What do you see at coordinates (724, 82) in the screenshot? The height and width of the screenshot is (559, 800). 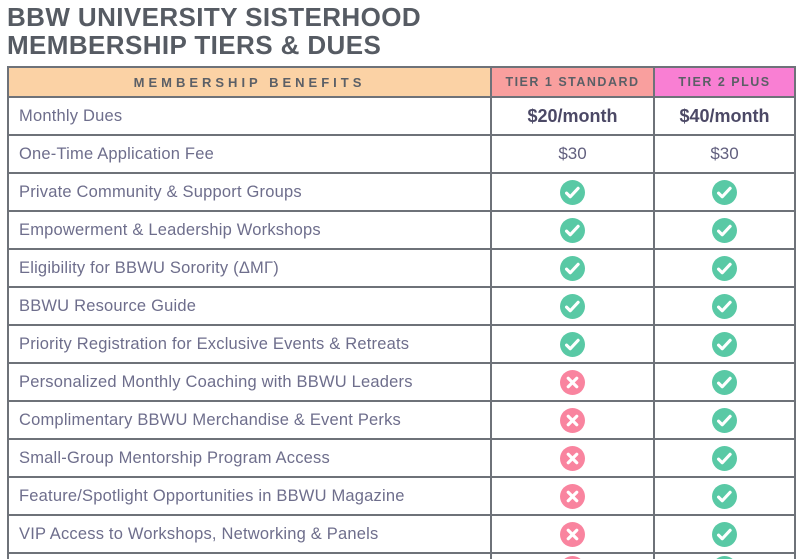 I see `header-tier2-plus: TIER 2 PLUS` at bounding box center [724, 82].